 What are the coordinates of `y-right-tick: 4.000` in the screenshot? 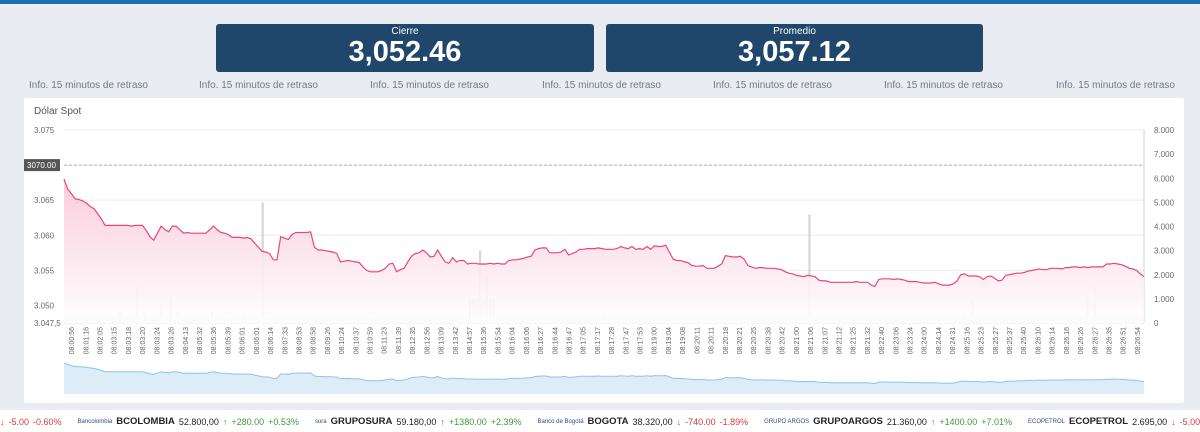 It's located at (1164, 227).